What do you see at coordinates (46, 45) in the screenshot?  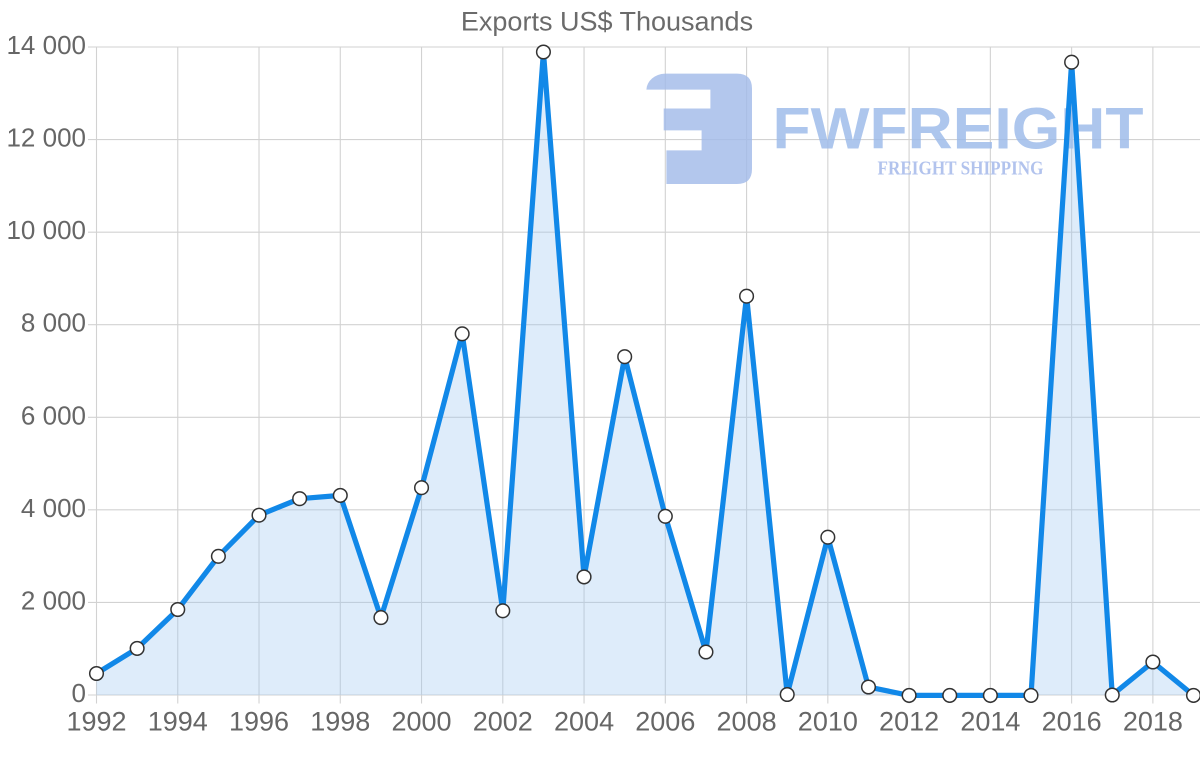 I see `svg-text: 14 000` at bounding box center [46, 45].